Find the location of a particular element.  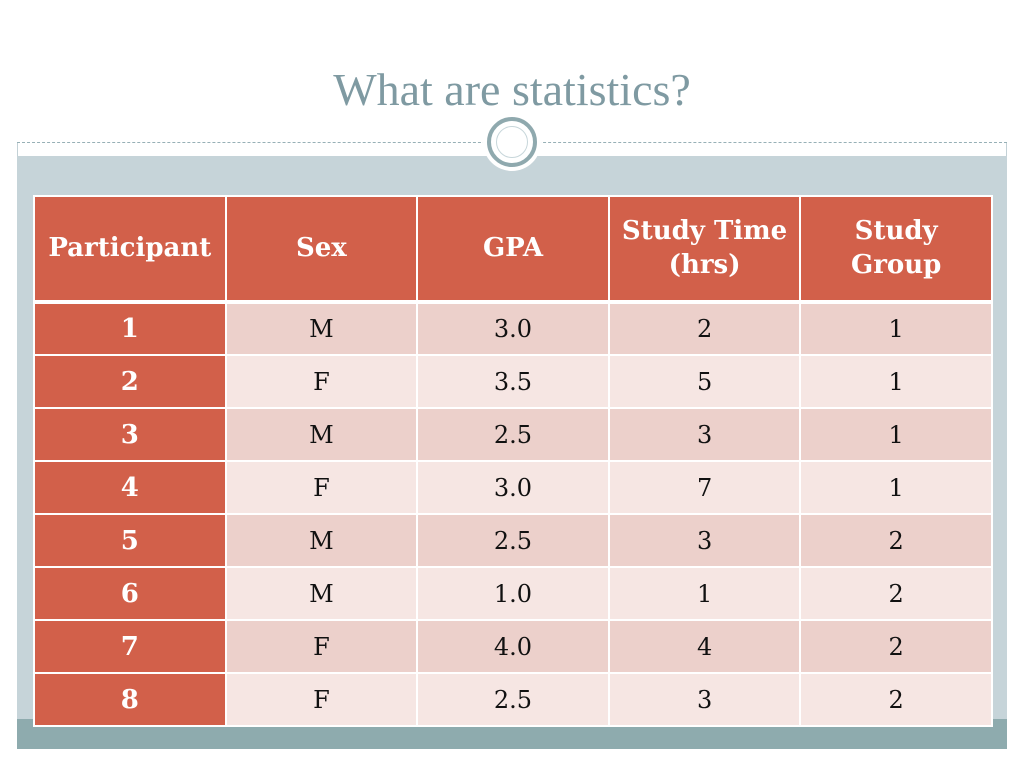

cell-study-time: 7 is located at coordinates (704, 487).